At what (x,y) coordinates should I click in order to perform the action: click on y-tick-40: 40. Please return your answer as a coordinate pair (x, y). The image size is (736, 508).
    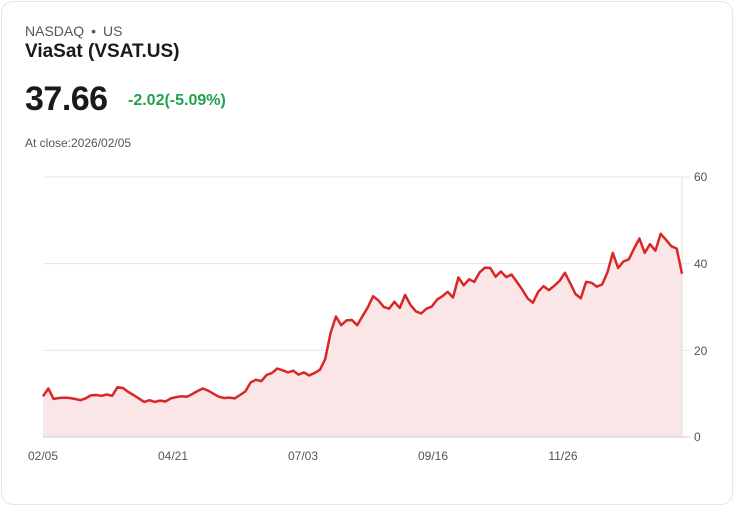
    Looking at the image, I should click on (701, 264).